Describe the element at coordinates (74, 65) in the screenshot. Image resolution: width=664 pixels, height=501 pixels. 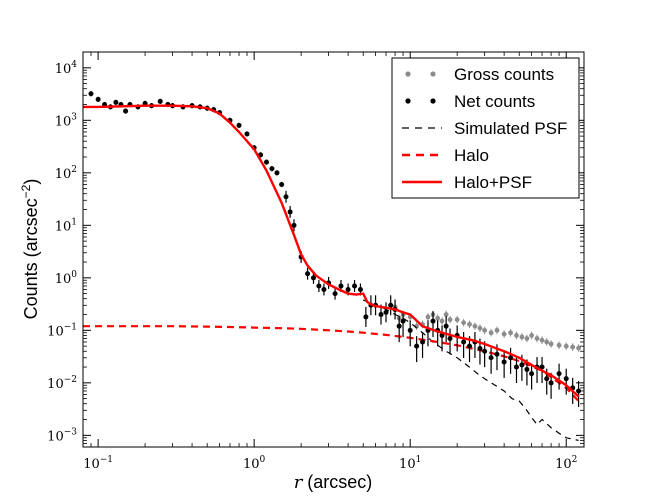
I see `y-tick-label-exponent: 4` at that location.